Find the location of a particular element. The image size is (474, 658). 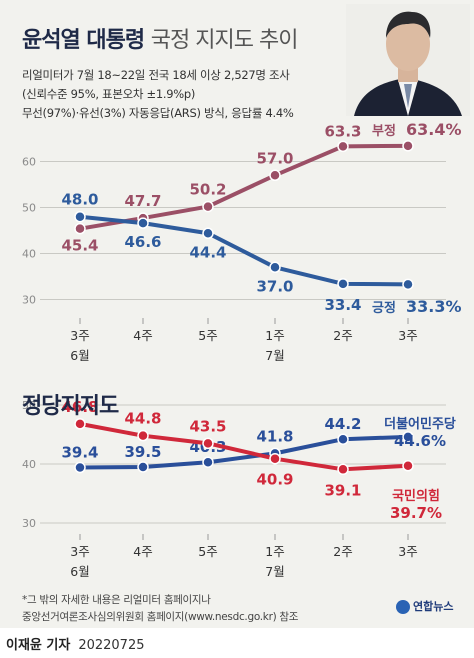

data-label: 33.4 is located at coordinates (342, 305).